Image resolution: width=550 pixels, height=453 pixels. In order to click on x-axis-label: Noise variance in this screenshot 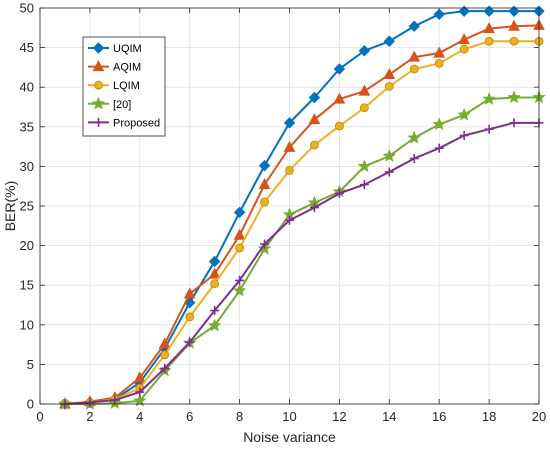, I will do `click(289, 437)`.